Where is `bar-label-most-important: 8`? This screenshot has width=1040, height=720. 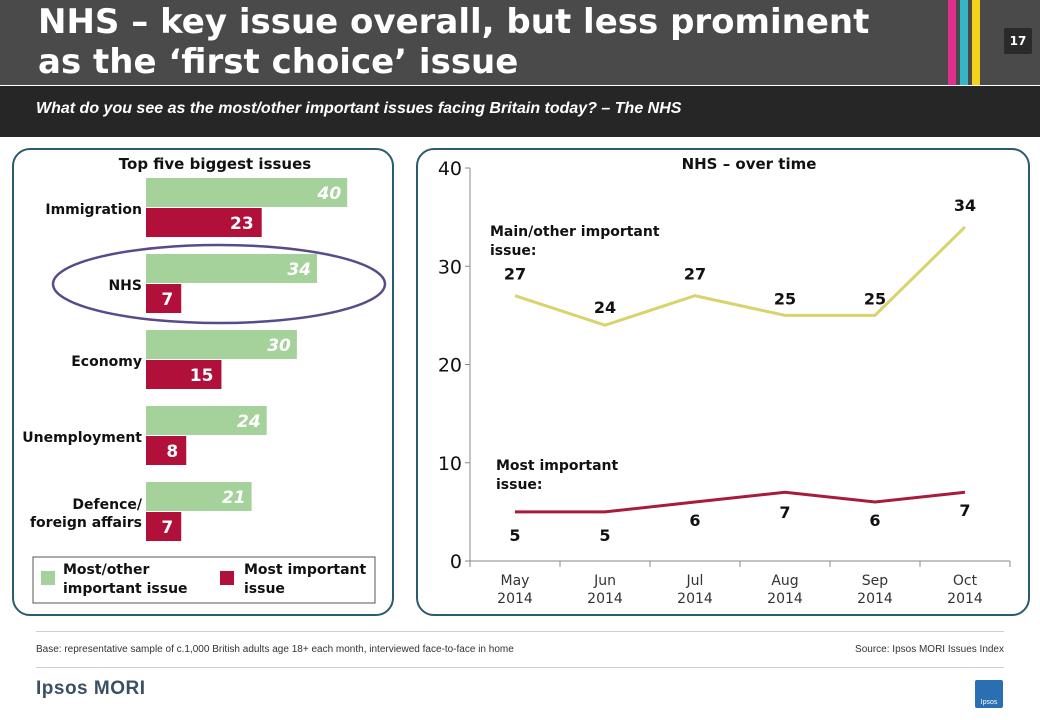
bar-label-most-important: 8 is located at coordinates (172, 452).